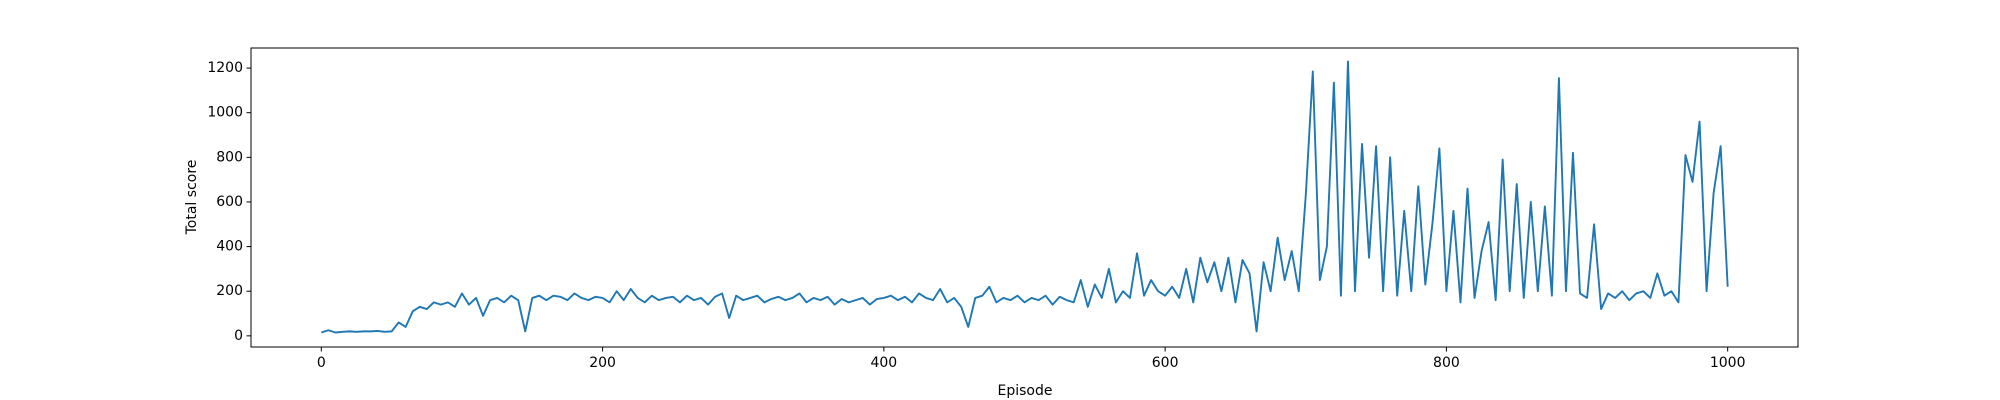 The image size is (2000, 400). Describe the element at coordinates (883, 363) in the screenshot. I see `x-tick-label: 400` at that location.